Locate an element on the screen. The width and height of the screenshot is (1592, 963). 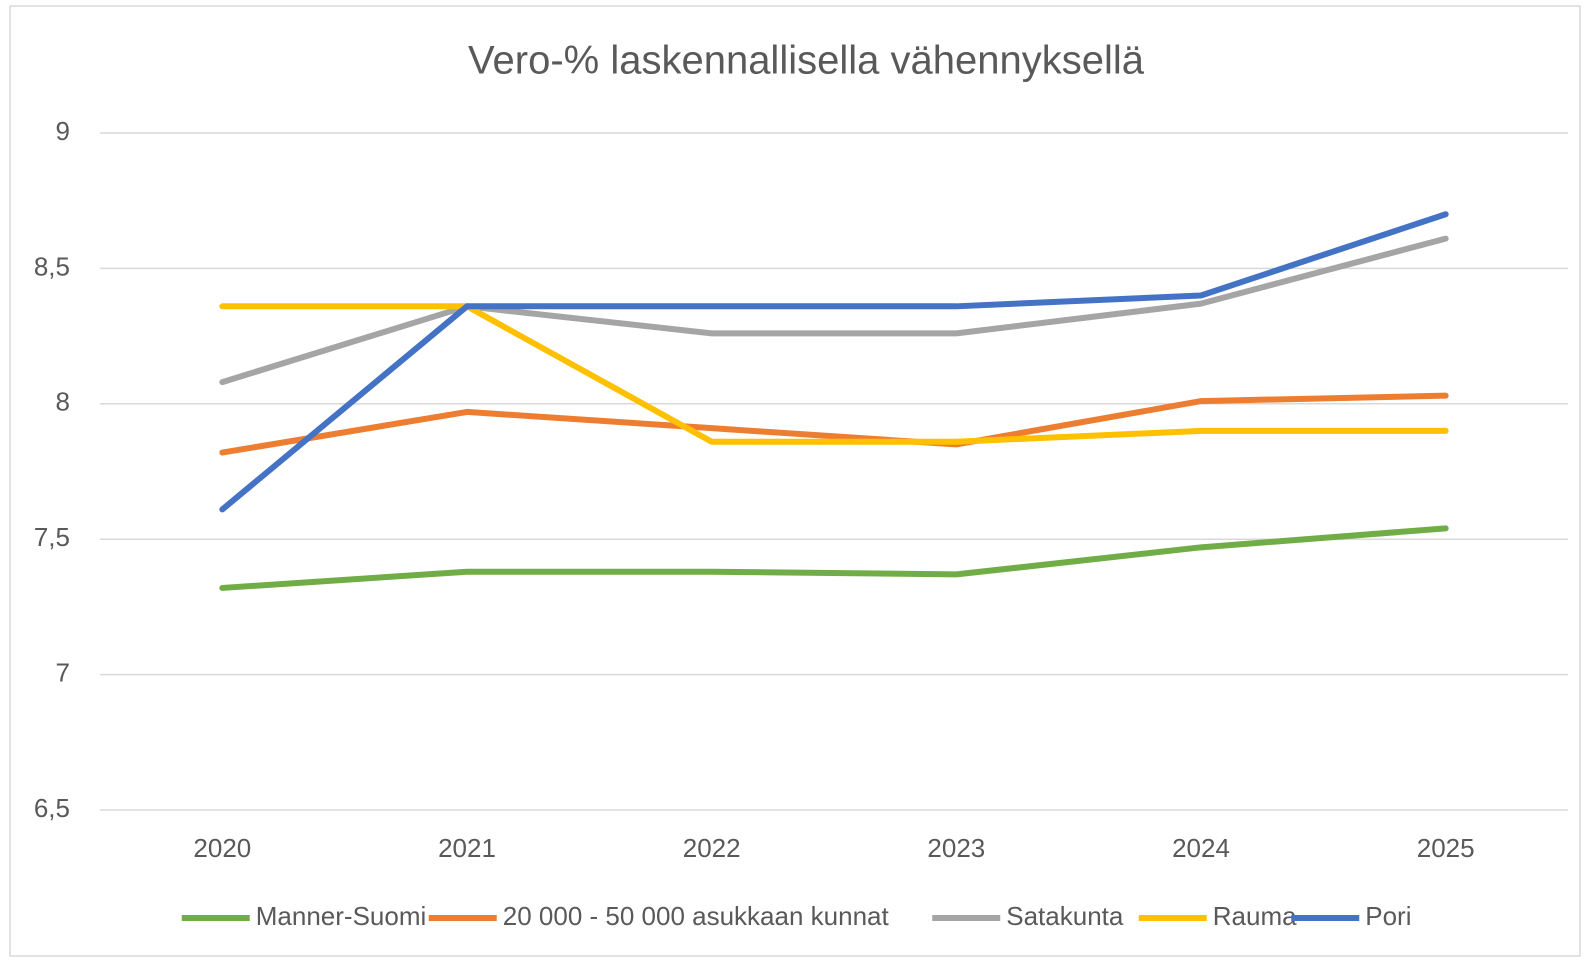
y-tick-label: 9 is located at coordinates (63, 131).